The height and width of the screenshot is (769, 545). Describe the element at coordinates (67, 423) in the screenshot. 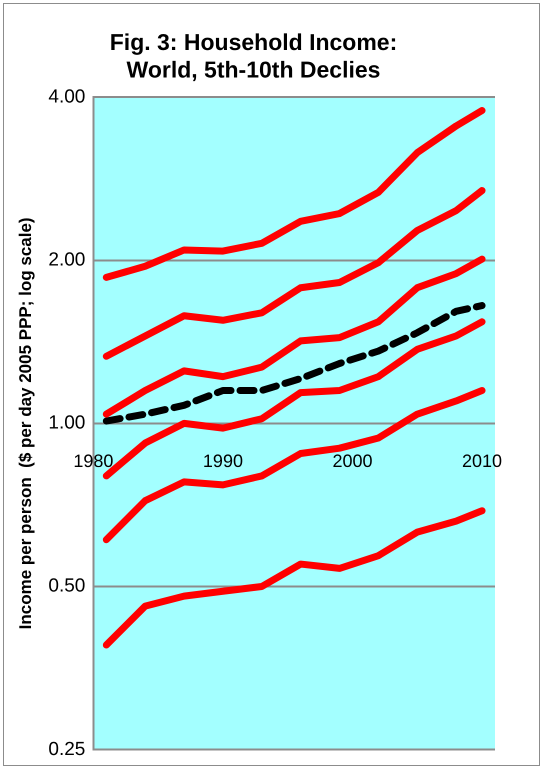

I see `y-tick-label: 1.00` at that location.